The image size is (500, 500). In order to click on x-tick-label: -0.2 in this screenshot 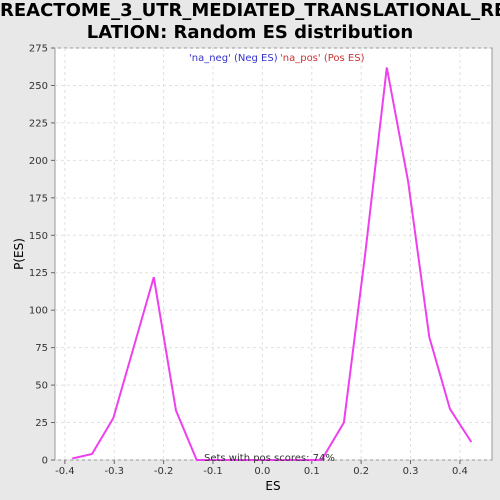, I will do `click(164, 471)`.